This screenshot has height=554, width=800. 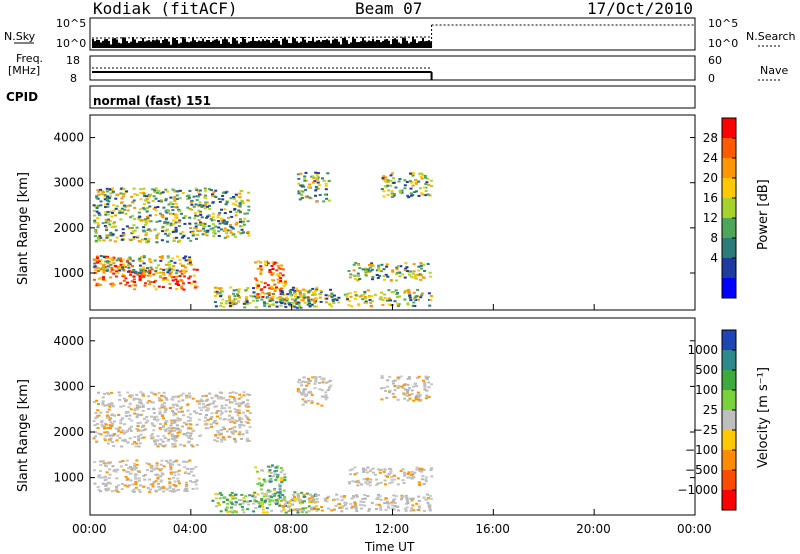 What do you see at coordinates (73, 60) in the screenshot?
I see `freq-tick-top: 18` at bounding box center [73, 60].